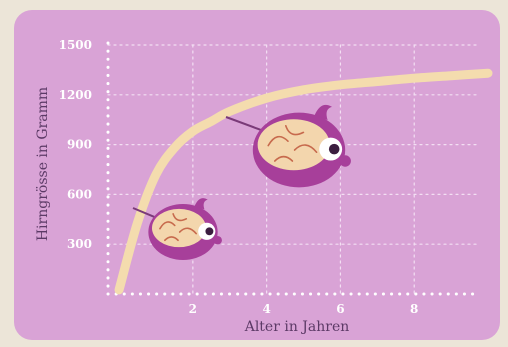 This screenshot has height=347, width=508. What do you see at coordinates (266, 309) in the screenshot?
I see `x-tick-label: 4` at bounding box center [266, 309].